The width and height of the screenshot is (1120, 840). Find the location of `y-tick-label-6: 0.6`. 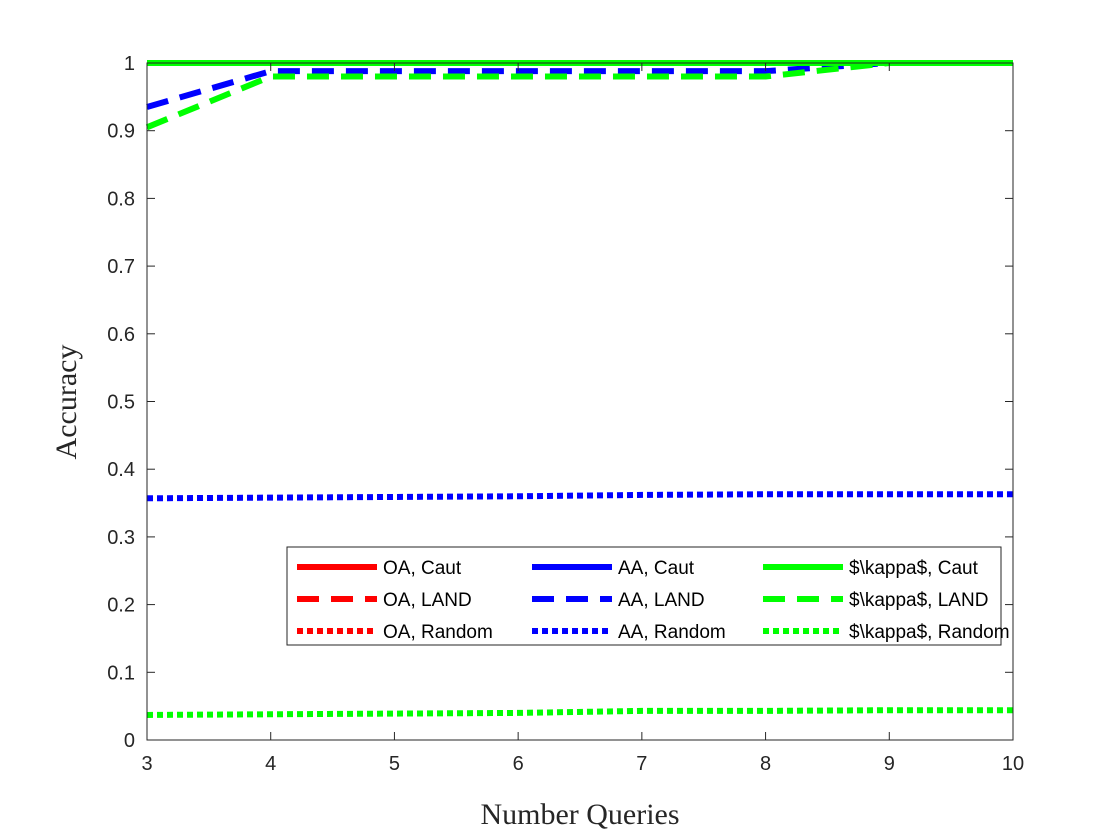

y-tick-label-6: 0.6 is located at coordinates (121, 335).